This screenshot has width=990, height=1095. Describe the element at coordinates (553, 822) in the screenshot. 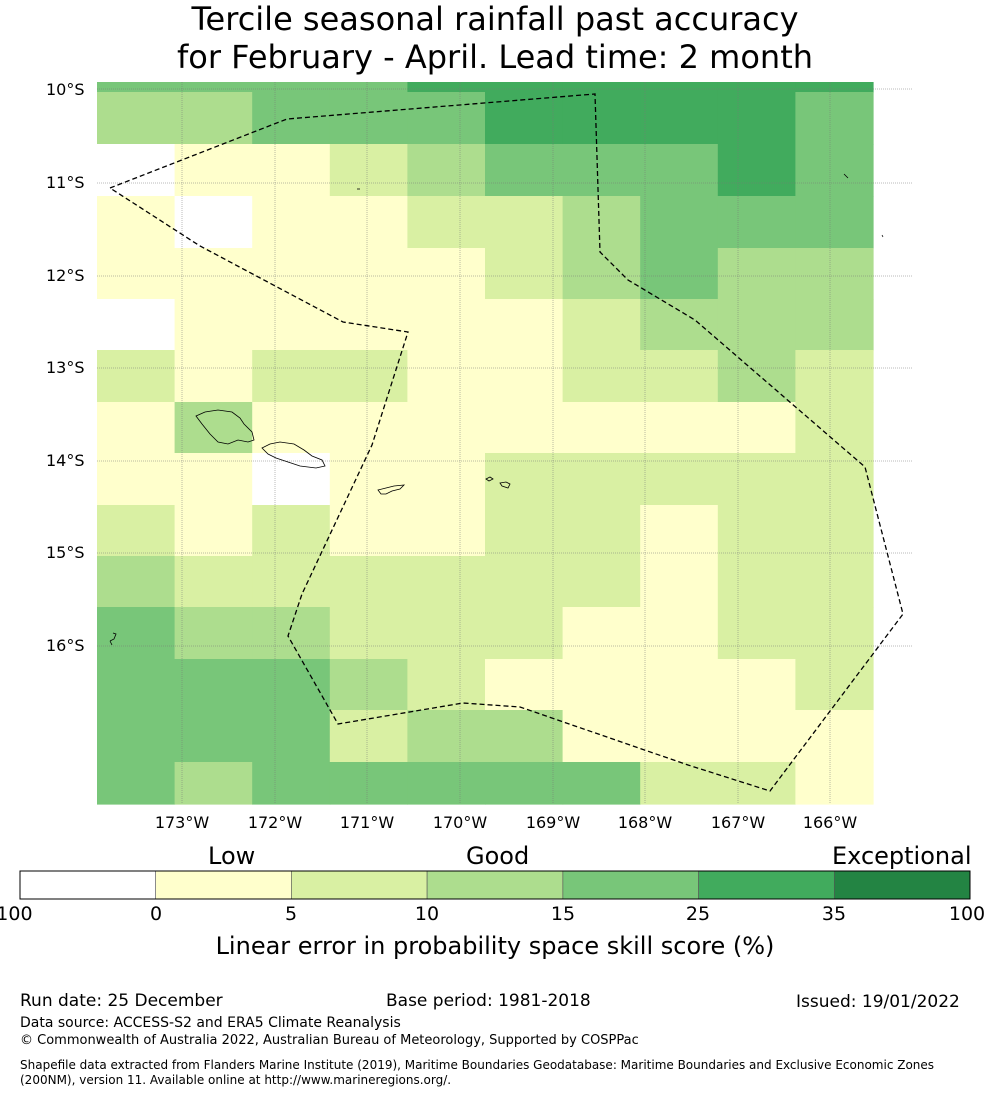

I see `lon-label: 169°W` at that location.